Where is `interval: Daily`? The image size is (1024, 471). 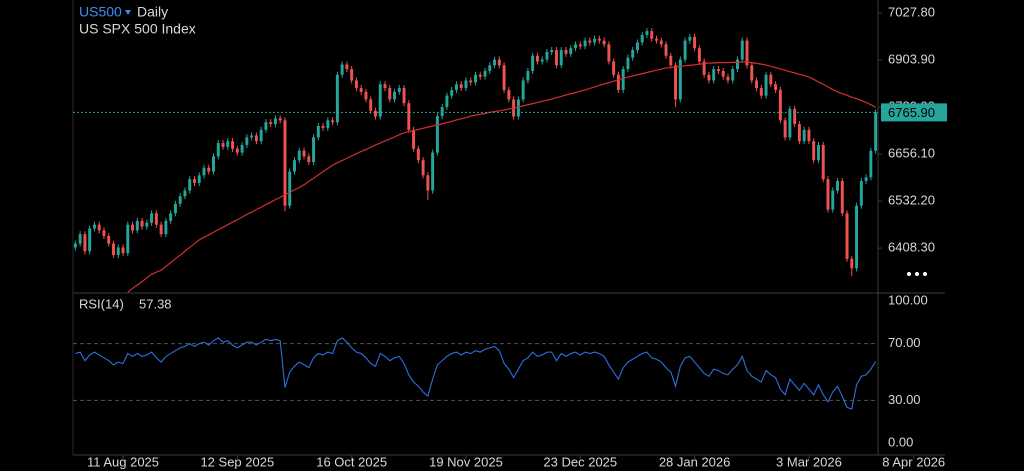 interval: Daily is located at coordinates (152, 12).